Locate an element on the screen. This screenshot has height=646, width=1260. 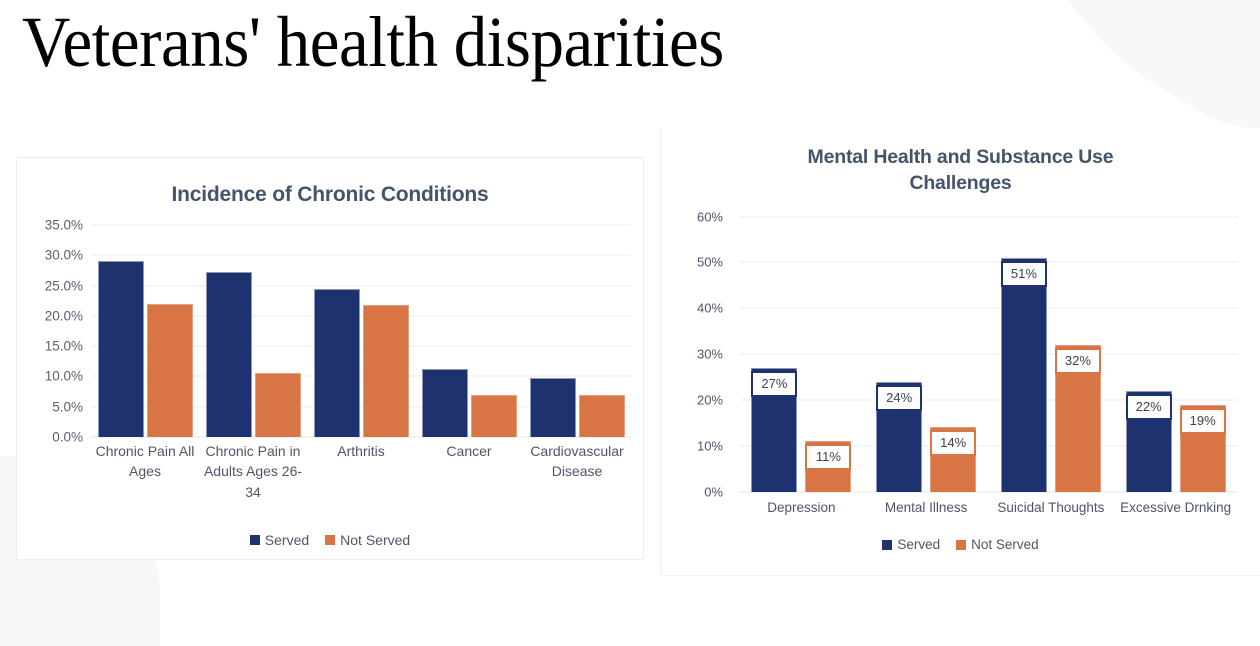
bar-group: 51% 32% is located at coordinates (1051, 354).